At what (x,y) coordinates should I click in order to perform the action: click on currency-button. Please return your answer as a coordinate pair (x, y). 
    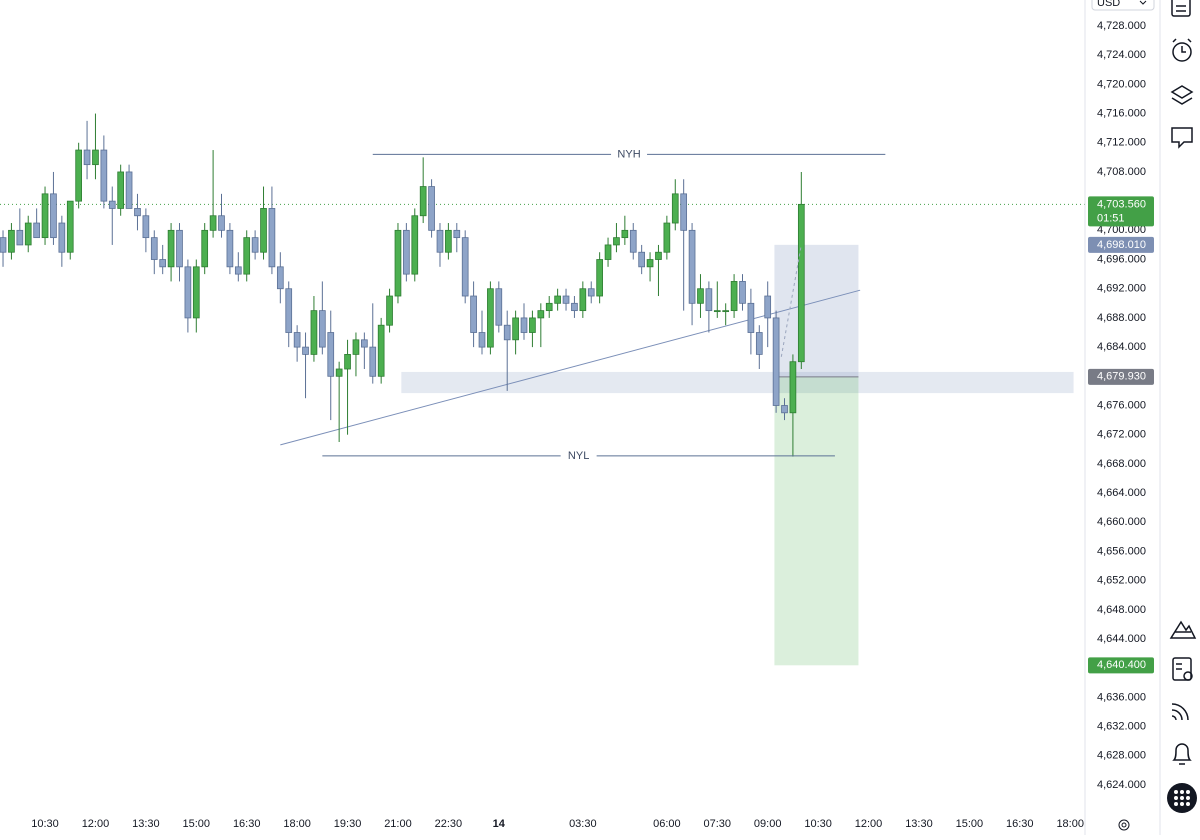
    Looking at the image, I should click on (1123, 5).